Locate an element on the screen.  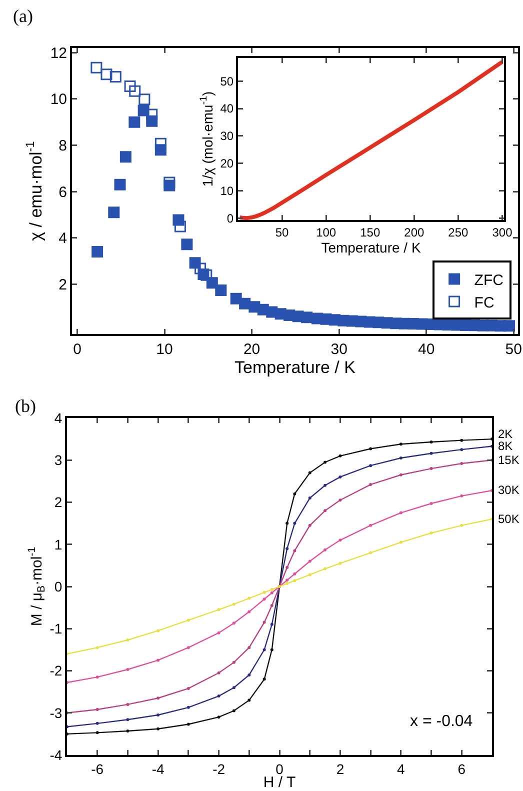
x-tick-label: 4 is located at coordinates (401, 768).